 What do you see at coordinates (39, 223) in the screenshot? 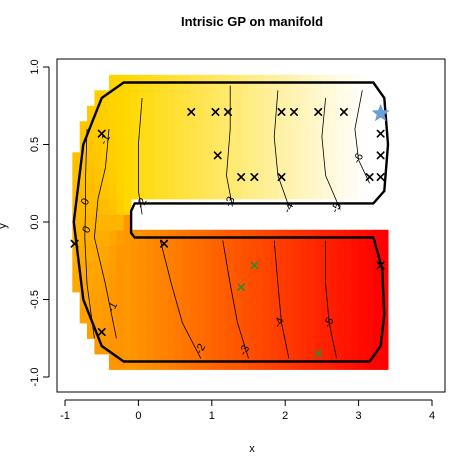
I see `y-axis: -1.0 -0.5 0.0 0.5 1.0` at bounding box center [39, 223].